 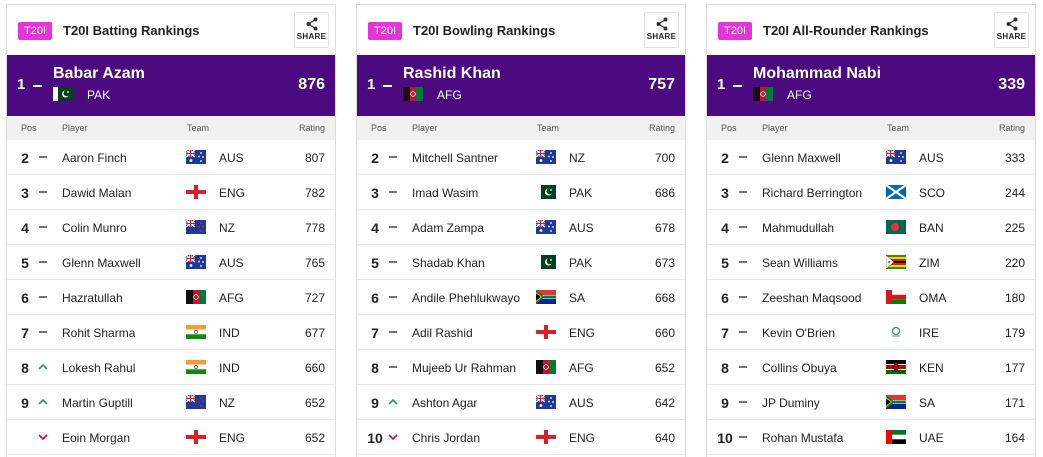 I want to click on table-row: 7 Kevin O'Brien IRE 179, so click(x=871, y=332).